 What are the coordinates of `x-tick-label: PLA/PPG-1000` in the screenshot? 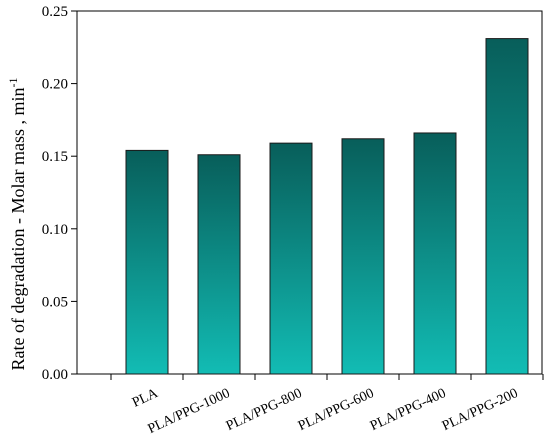 It's located at (189, 411).